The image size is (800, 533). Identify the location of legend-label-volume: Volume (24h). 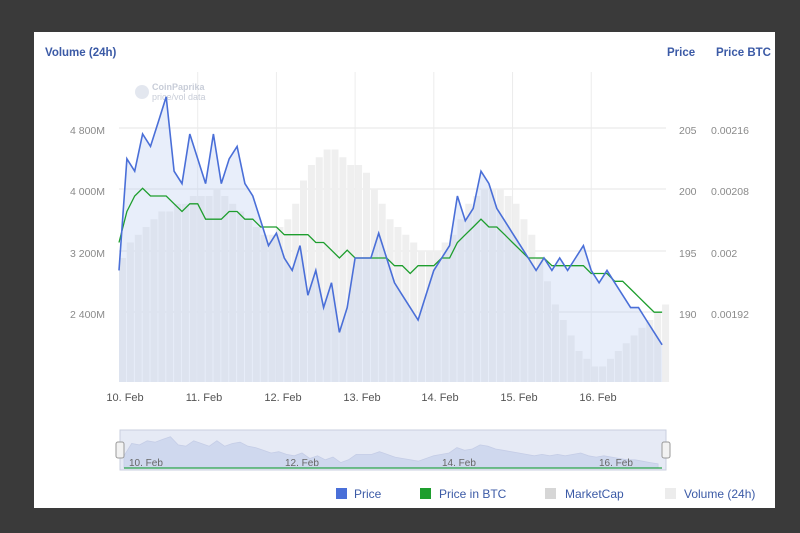
(719, 494).